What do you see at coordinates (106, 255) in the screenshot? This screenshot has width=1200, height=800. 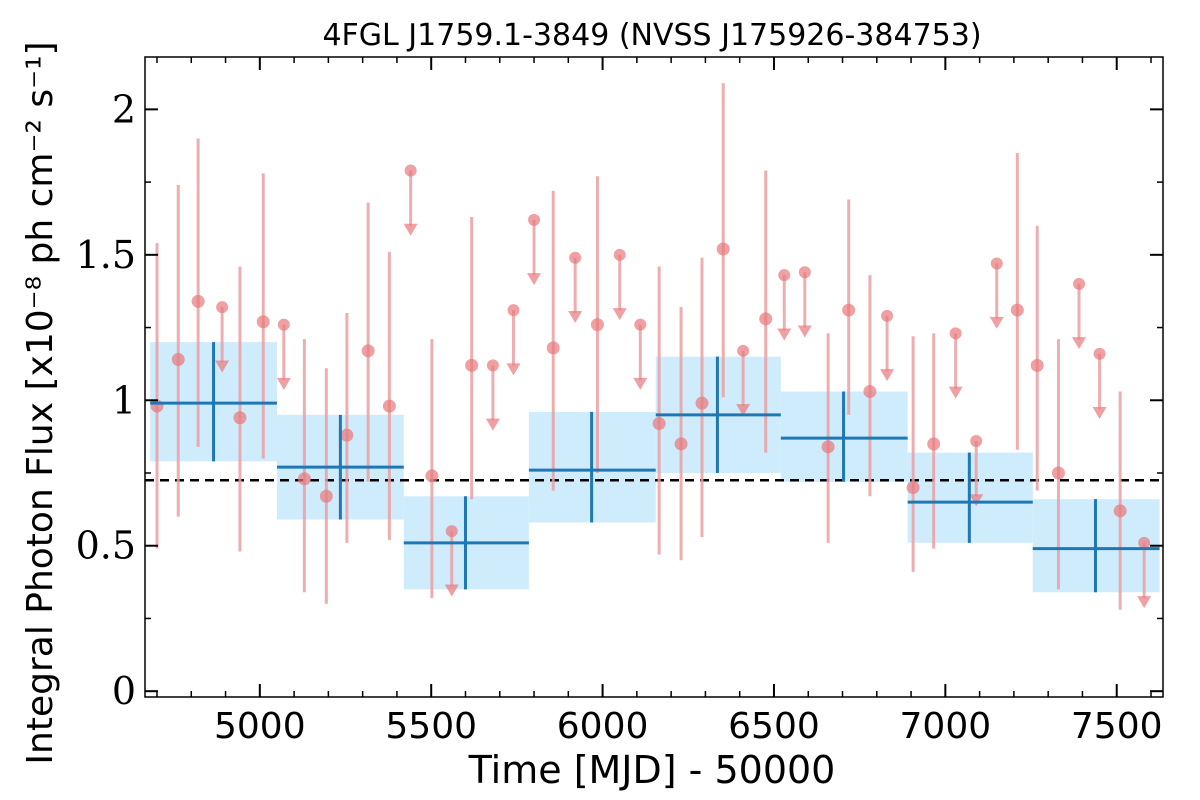 I see `y-tick-label: 1.5` at bounding box center [106, 255].